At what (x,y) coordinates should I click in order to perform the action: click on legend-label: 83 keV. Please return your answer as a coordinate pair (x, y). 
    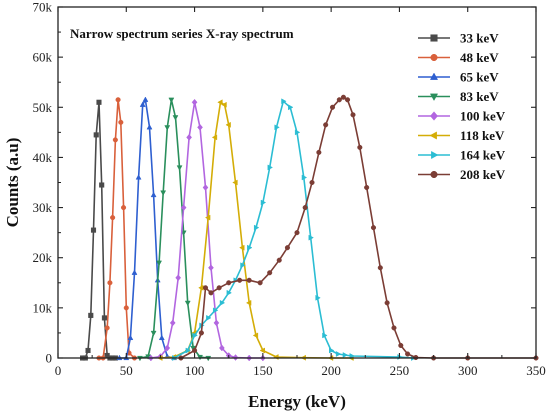
    Looking at the image, I should click on (479, 96).